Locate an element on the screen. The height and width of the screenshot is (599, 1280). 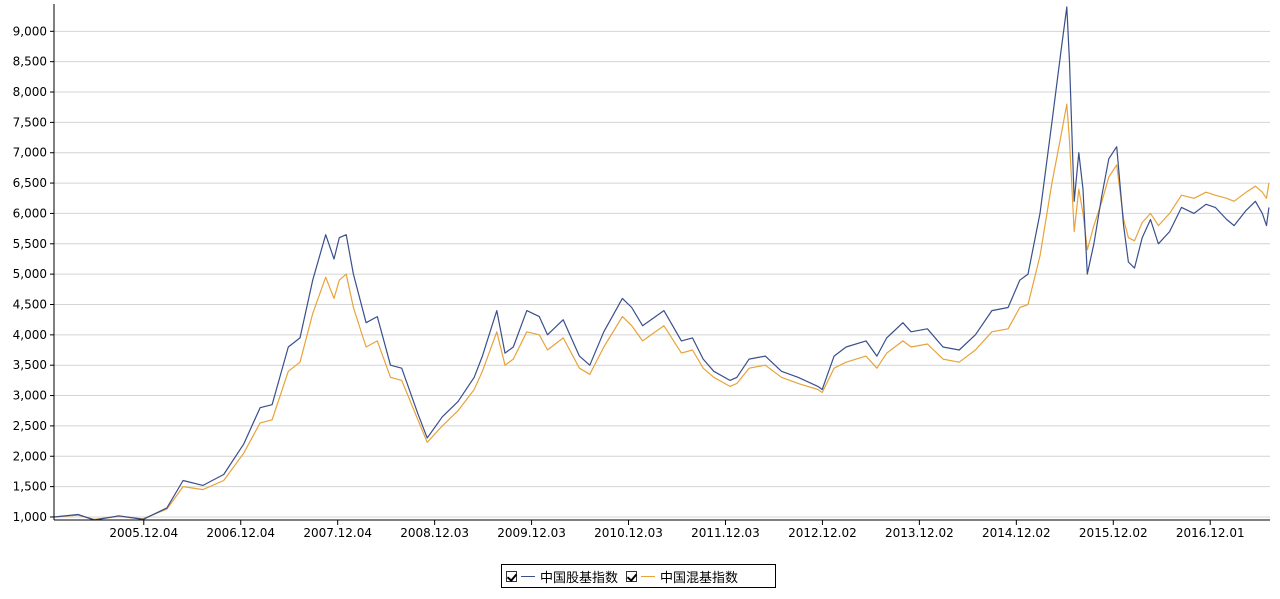
y-tick-label: 4,500 is located at coordinates (30, 304).